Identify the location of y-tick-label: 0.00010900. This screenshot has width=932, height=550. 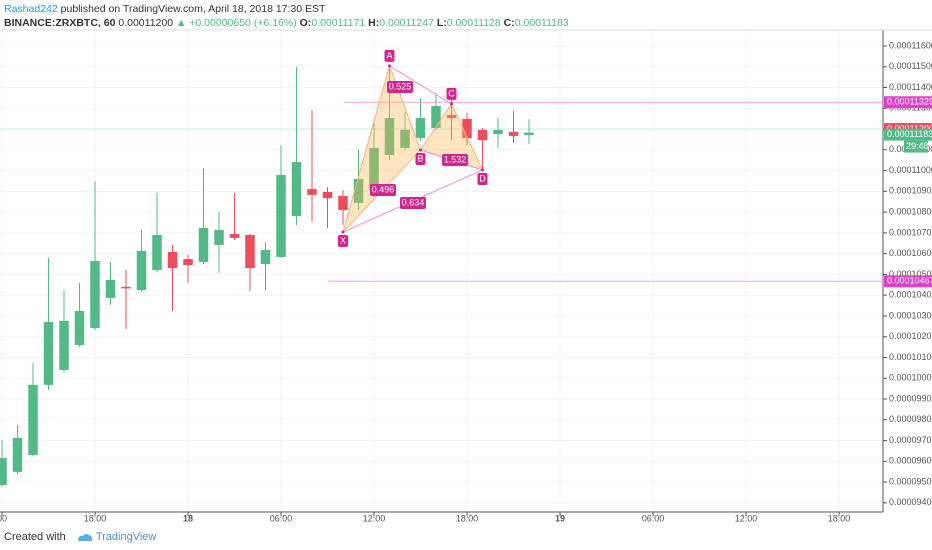
(910, 191).